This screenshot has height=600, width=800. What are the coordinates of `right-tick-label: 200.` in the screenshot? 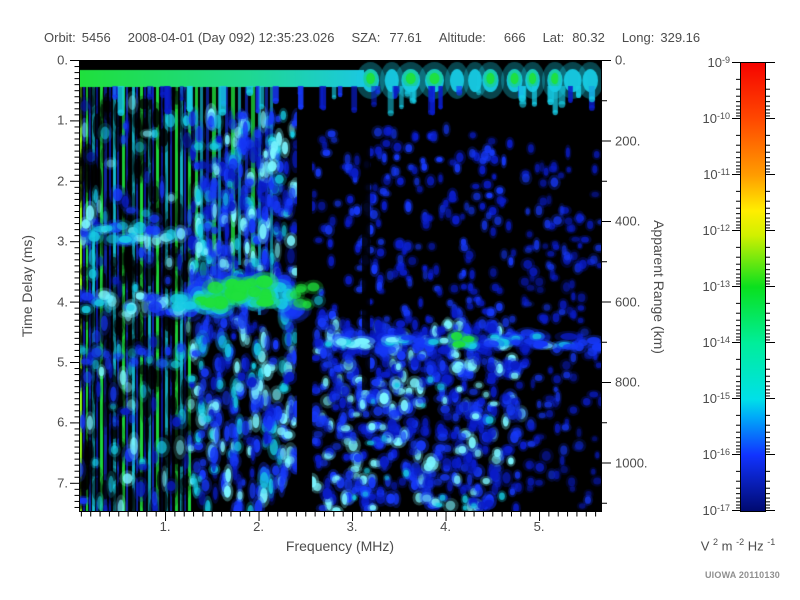 It's located at (628, 140).